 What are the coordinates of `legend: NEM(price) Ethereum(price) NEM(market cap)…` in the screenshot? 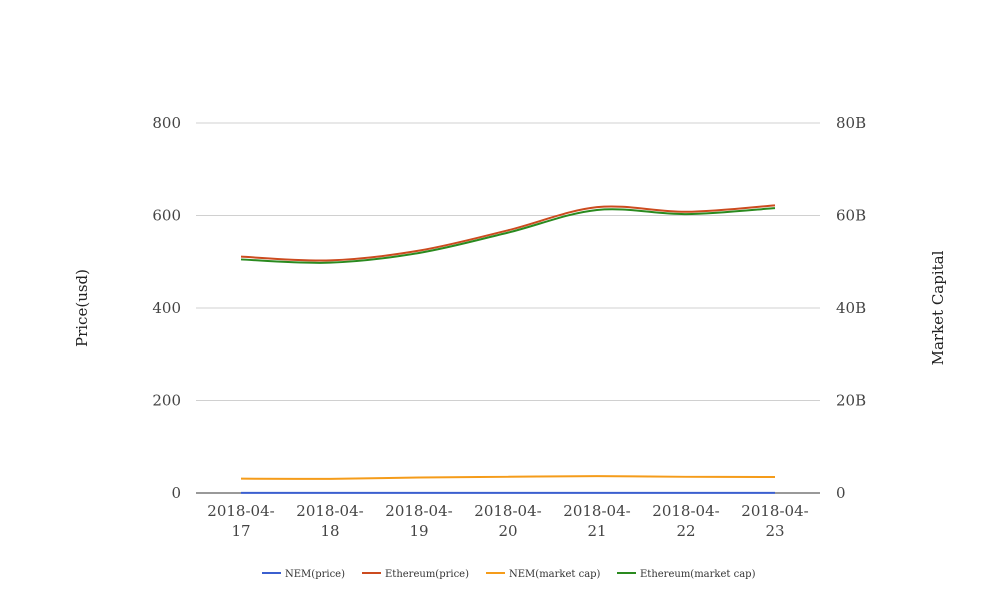 It's located at (509, 574).